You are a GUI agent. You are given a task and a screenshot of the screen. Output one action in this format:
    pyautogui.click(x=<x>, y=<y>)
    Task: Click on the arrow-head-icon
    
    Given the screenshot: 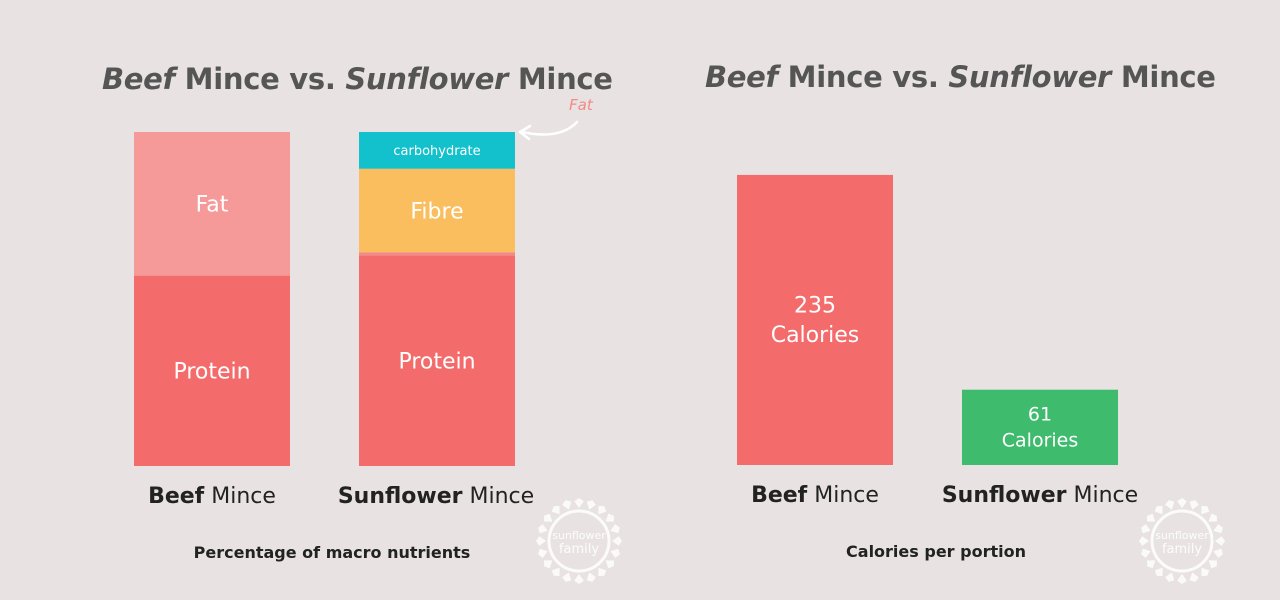 What is the action you would take?
    pyautogui.click(x=525, y=132)
    